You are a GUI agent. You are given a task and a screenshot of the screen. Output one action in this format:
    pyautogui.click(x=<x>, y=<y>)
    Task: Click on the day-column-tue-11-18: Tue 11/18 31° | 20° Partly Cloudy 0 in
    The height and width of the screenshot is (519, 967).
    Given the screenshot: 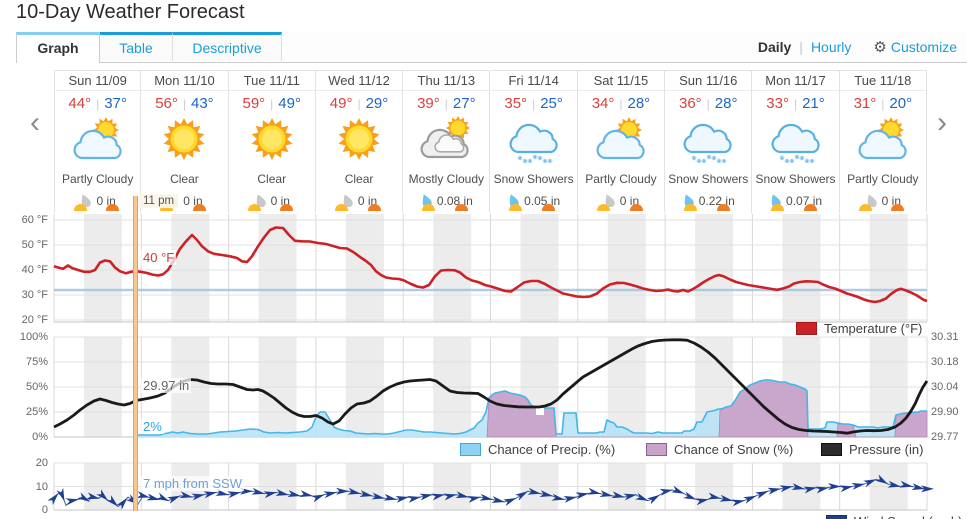 What is the action you would take?
    pyautogui.click(x=883, y=141)
    